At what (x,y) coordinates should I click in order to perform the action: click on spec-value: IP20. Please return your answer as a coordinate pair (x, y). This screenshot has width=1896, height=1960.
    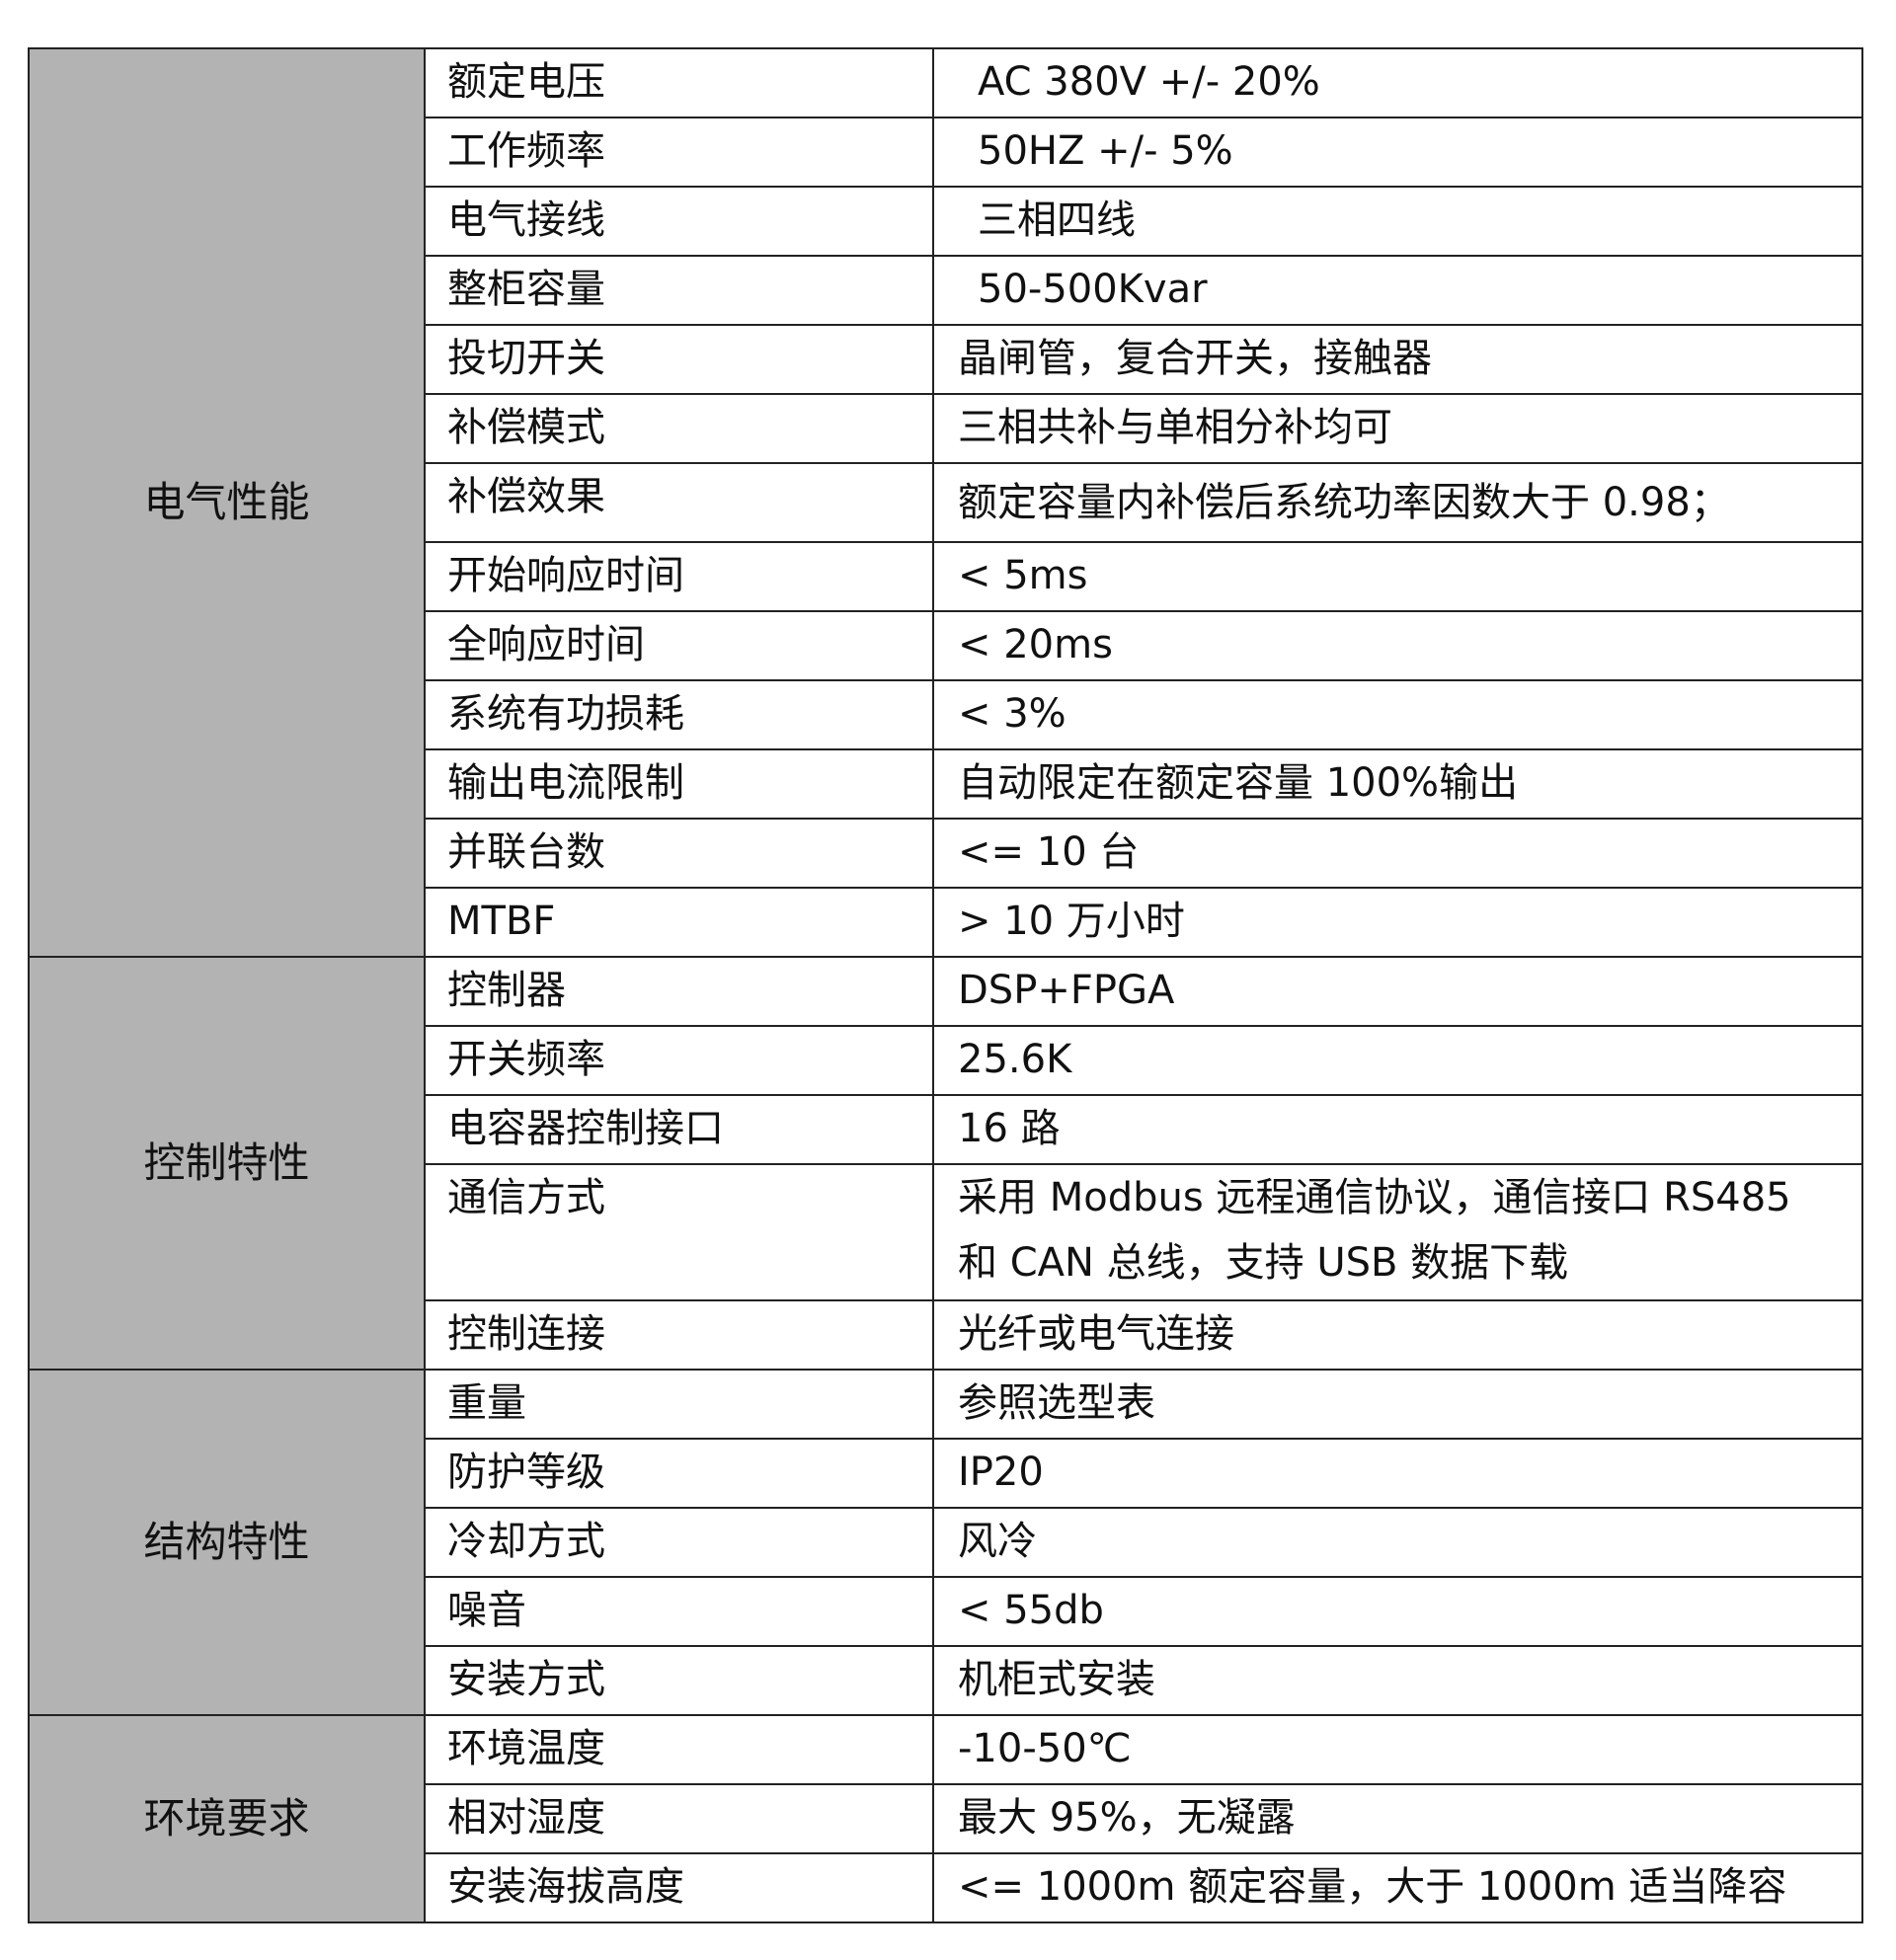
    Looking at the image, I should click on (1398, 1473).